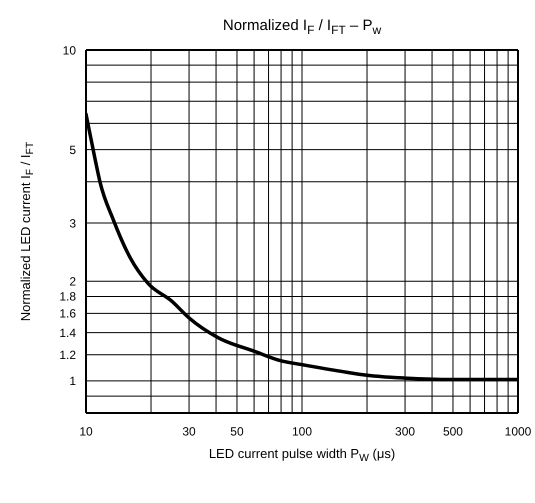  Describe the element at coordinates (72, 381) in the screenshot. I see `y-tick-label: 1` at that location.